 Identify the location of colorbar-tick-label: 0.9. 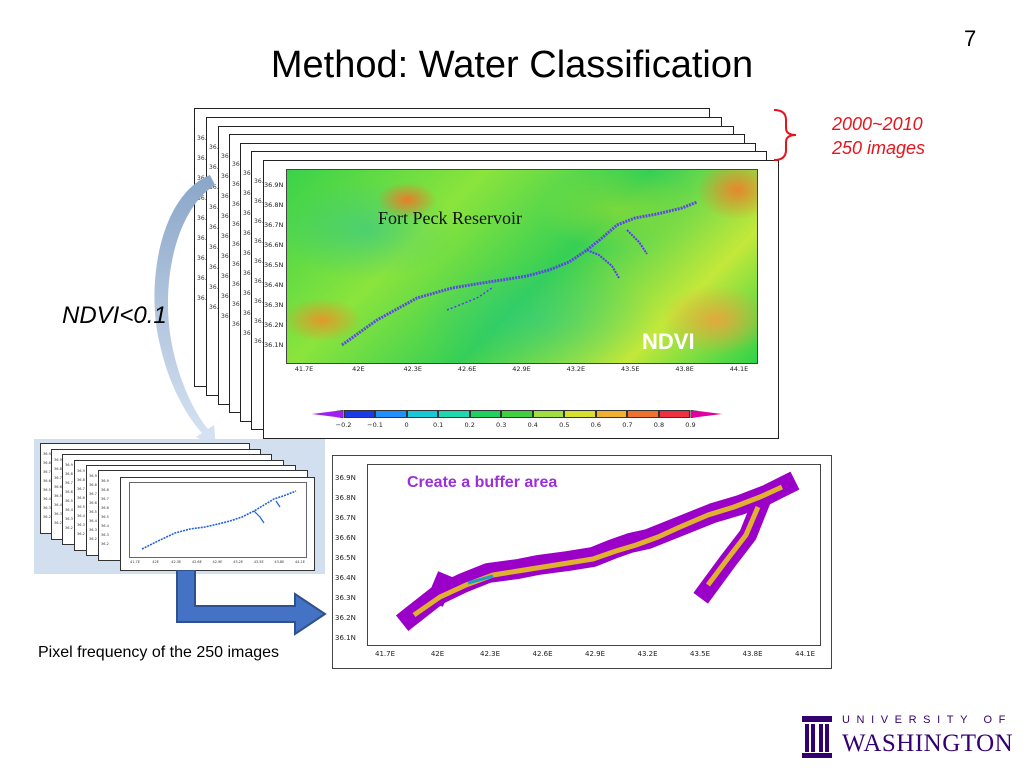
(690, 425).